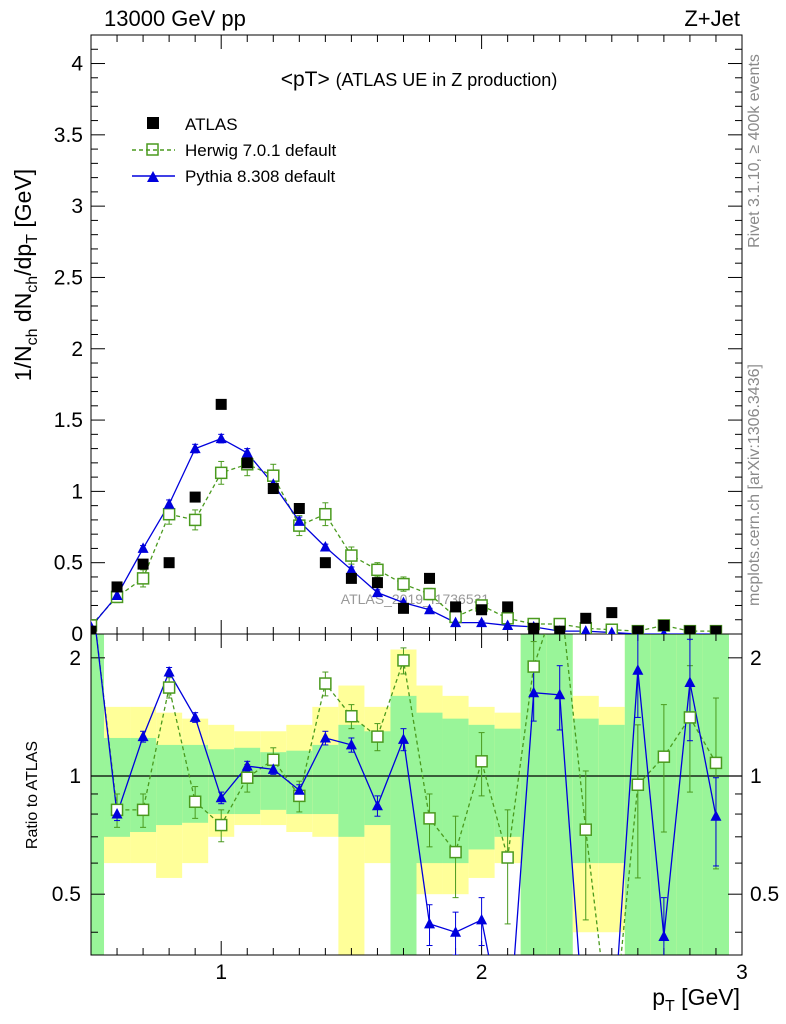 This screenshot has height=1024, width=786. What do you see at coordinates (756, 776) in the screenshot?
I see `ratio-tick-label-right: 1` at bounding box center [756, 776].